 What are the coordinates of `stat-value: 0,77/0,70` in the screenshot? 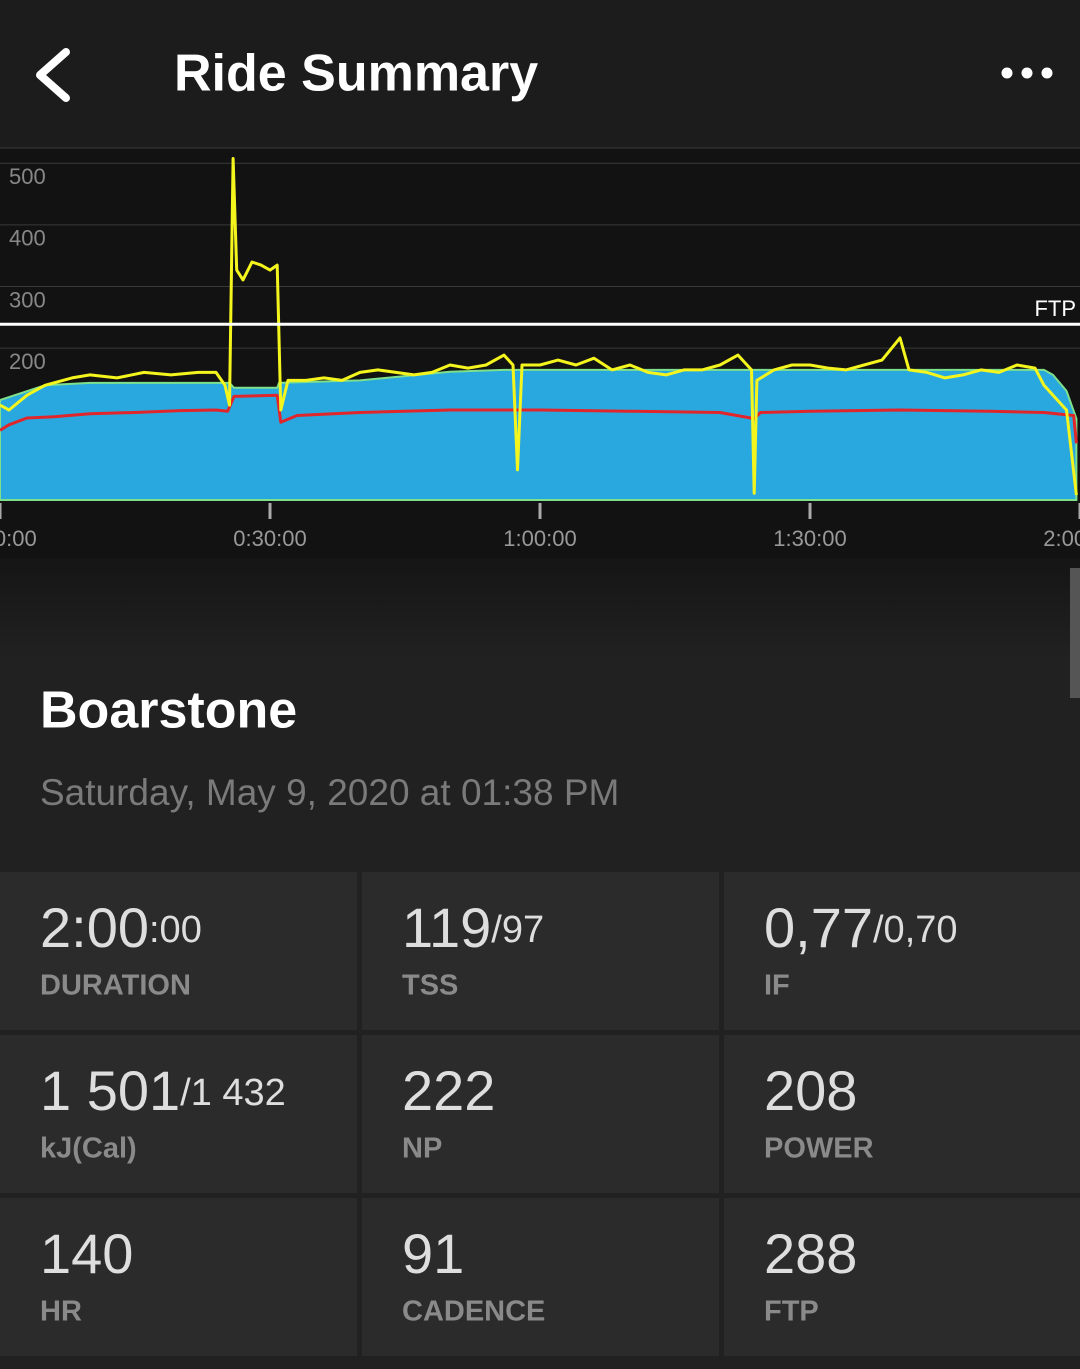 It's located at (861, 927).